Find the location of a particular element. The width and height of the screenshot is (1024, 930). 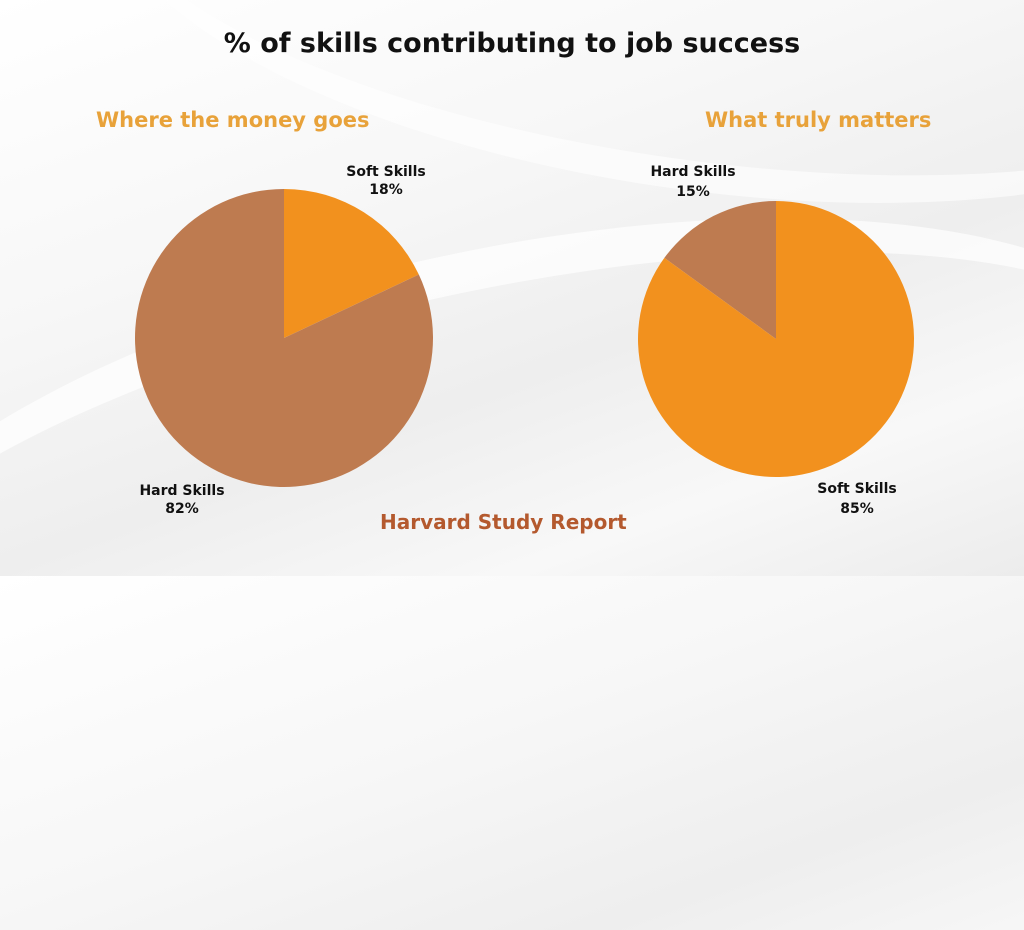

left-pie-slice-soft is located at coordinates (351, 263).